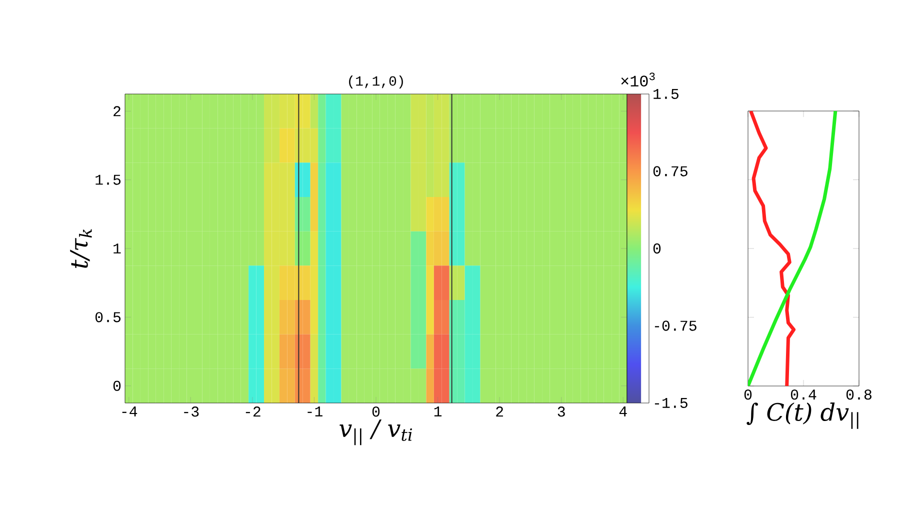  What do you see at coordinates (253, 411) in the screenshot?
I see `x-tick-label: -2` at bounding box center [253, 411].